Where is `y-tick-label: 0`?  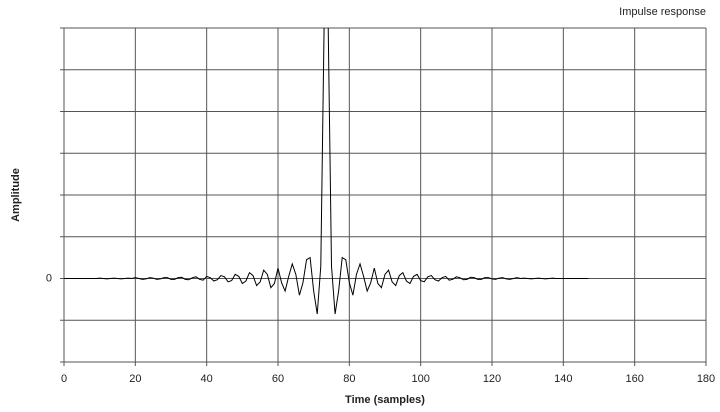 y-tick-label: 0 is located at coordinates (49, 278).